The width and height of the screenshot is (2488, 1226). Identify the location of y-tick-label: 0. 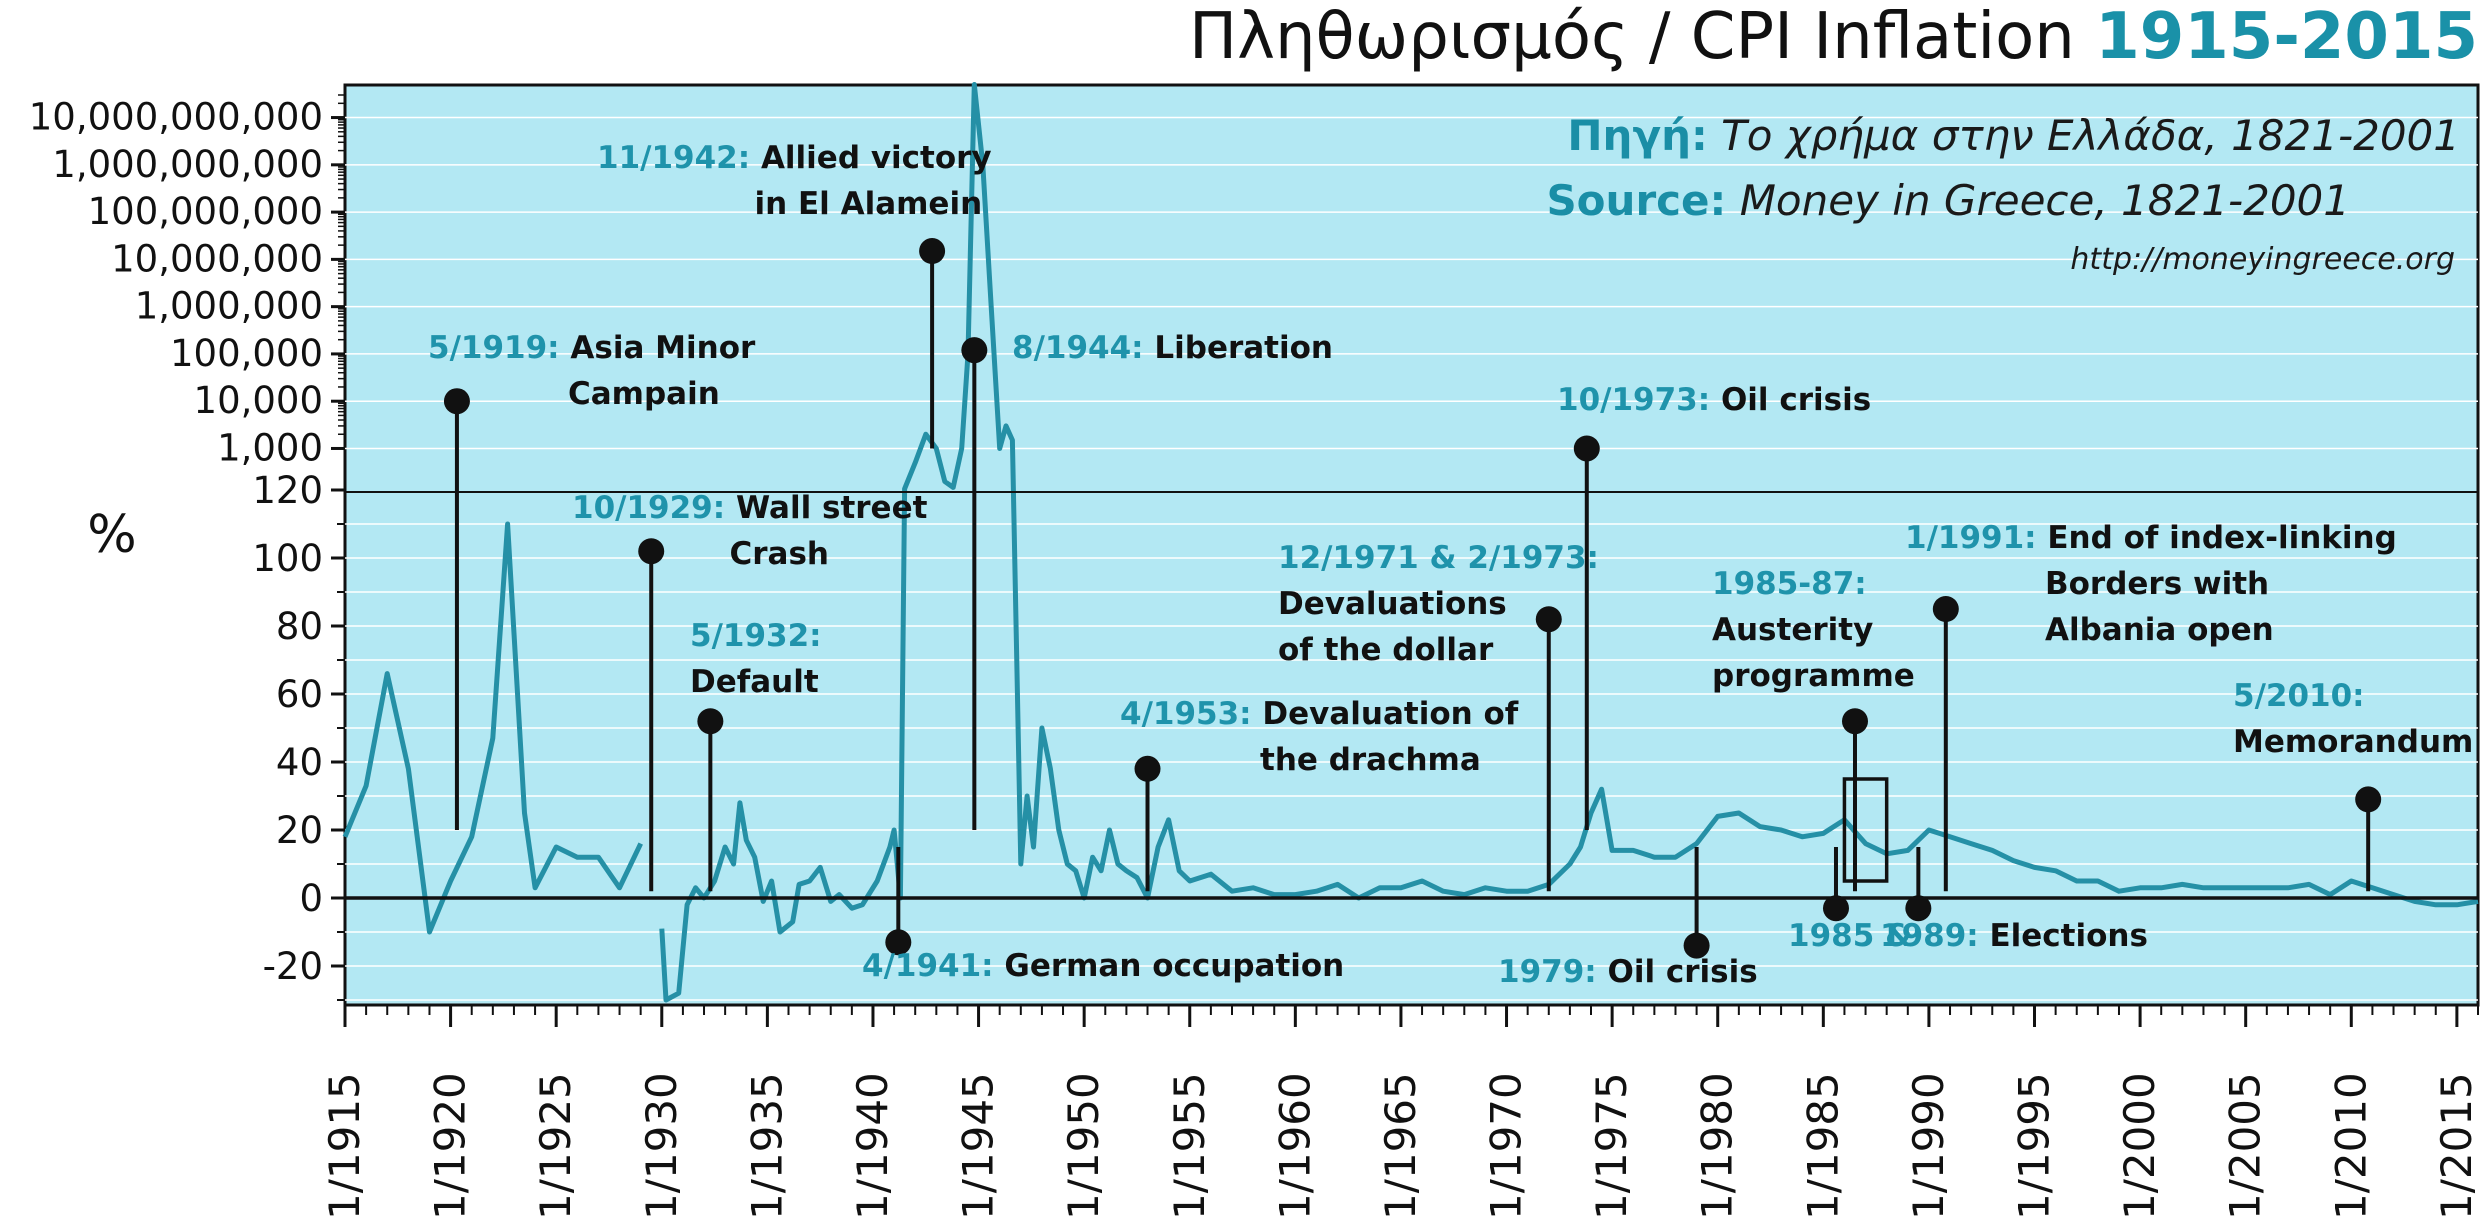
(311, 898).